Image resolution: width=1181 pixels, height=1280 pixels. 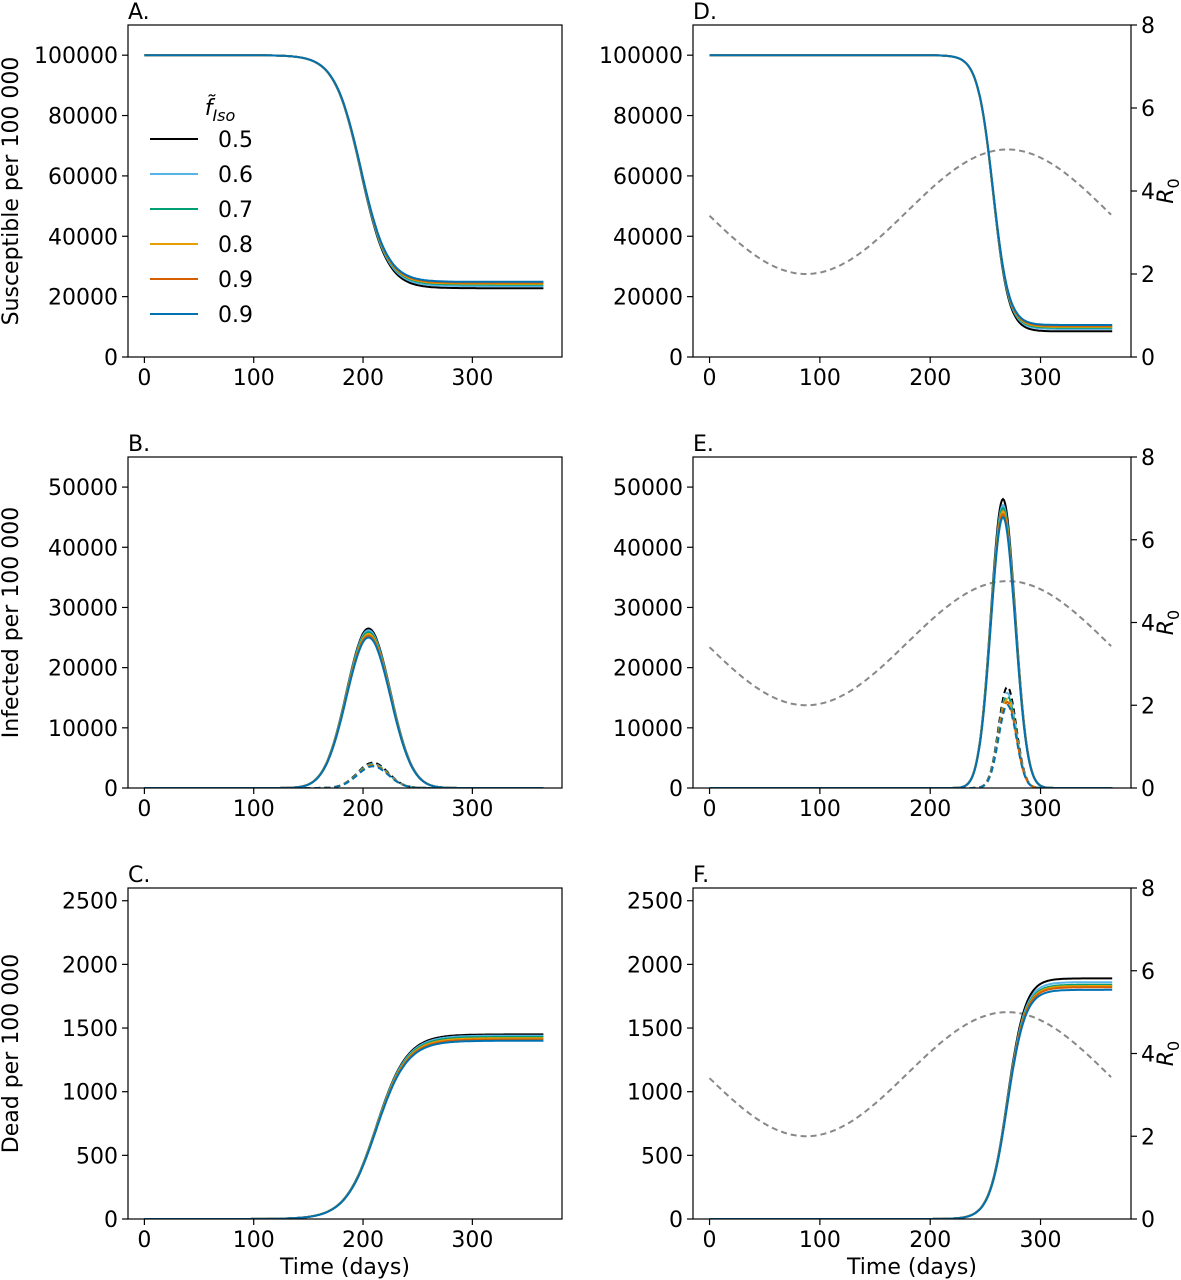 What do you see at coordinates (235, 315) in the screenshot?
I see `legend-label: 0.9` at bounding box center [235, 315].